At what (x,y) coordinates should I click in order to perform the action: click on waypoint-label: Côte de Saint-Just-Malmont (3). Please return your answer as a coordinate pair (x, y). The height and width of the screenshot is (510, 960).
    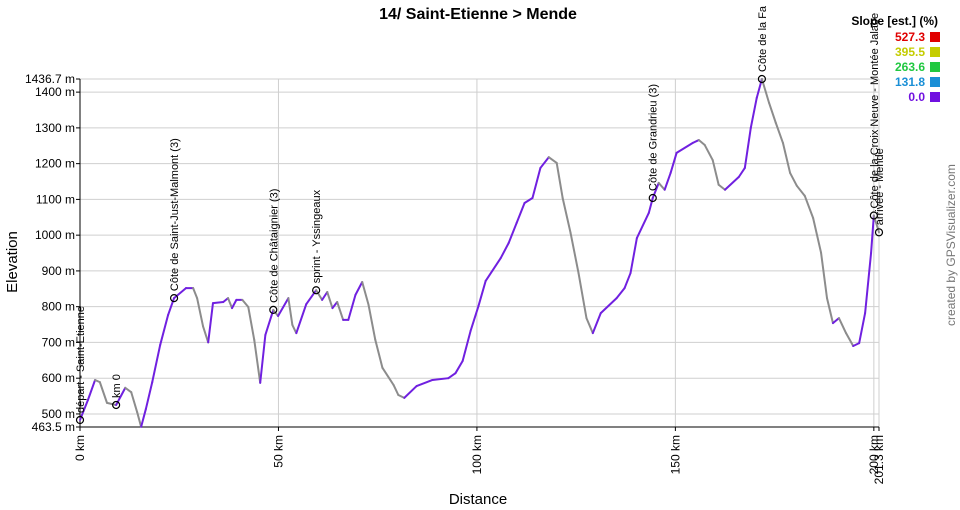
    Looking at the image, I should click on (175, 214).